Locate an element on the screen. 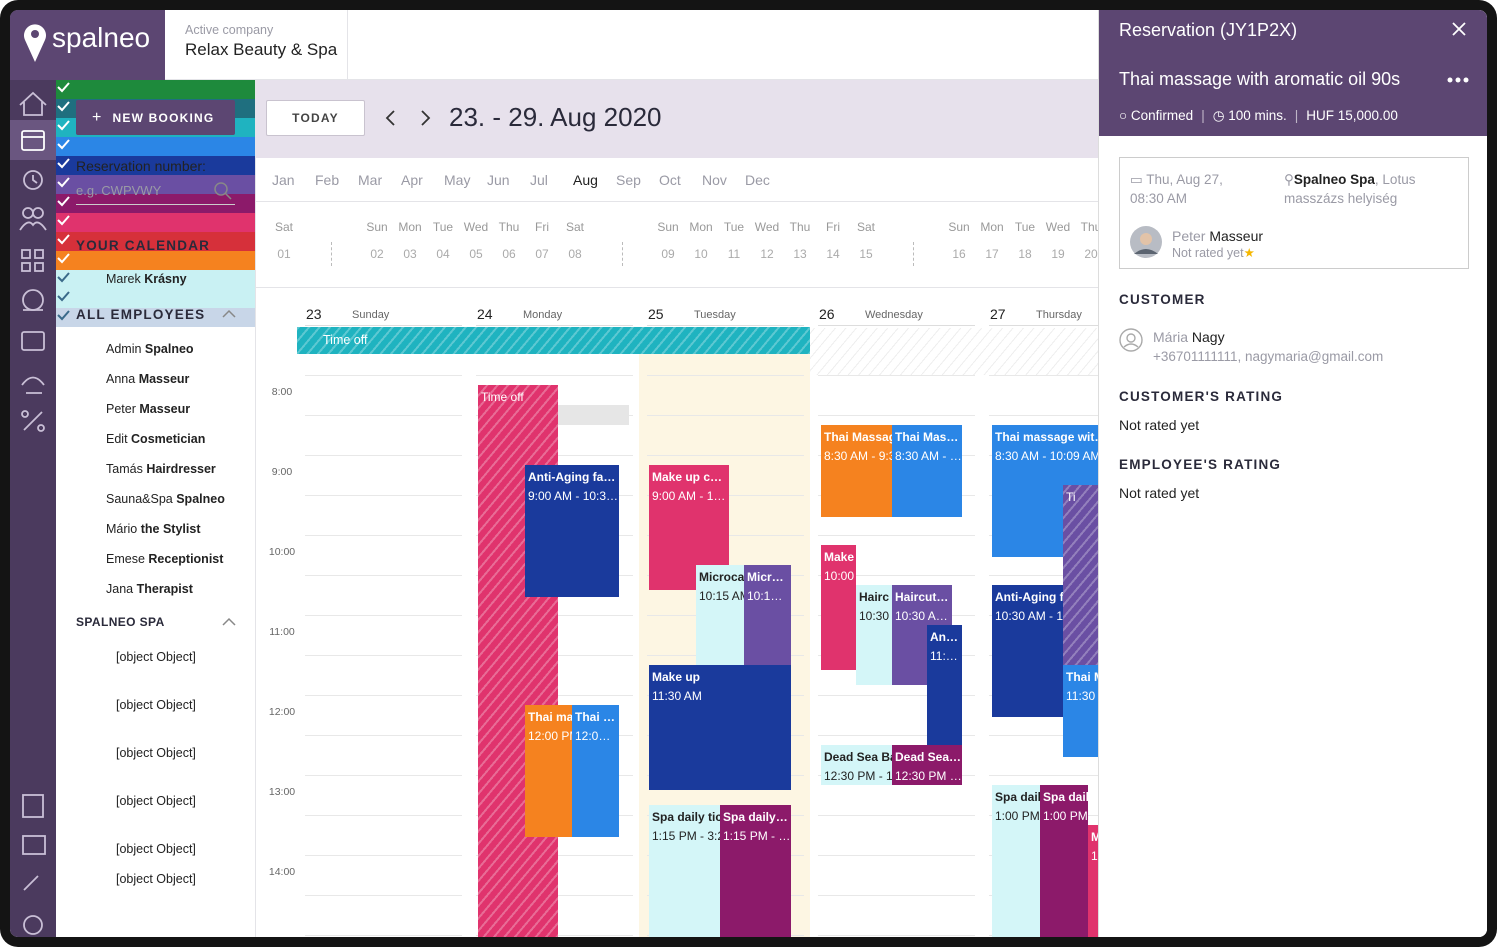 Image resolution: width=1497 pixels, height=947 pixels. month-tab: Feb is located at coordinates (327, 180).